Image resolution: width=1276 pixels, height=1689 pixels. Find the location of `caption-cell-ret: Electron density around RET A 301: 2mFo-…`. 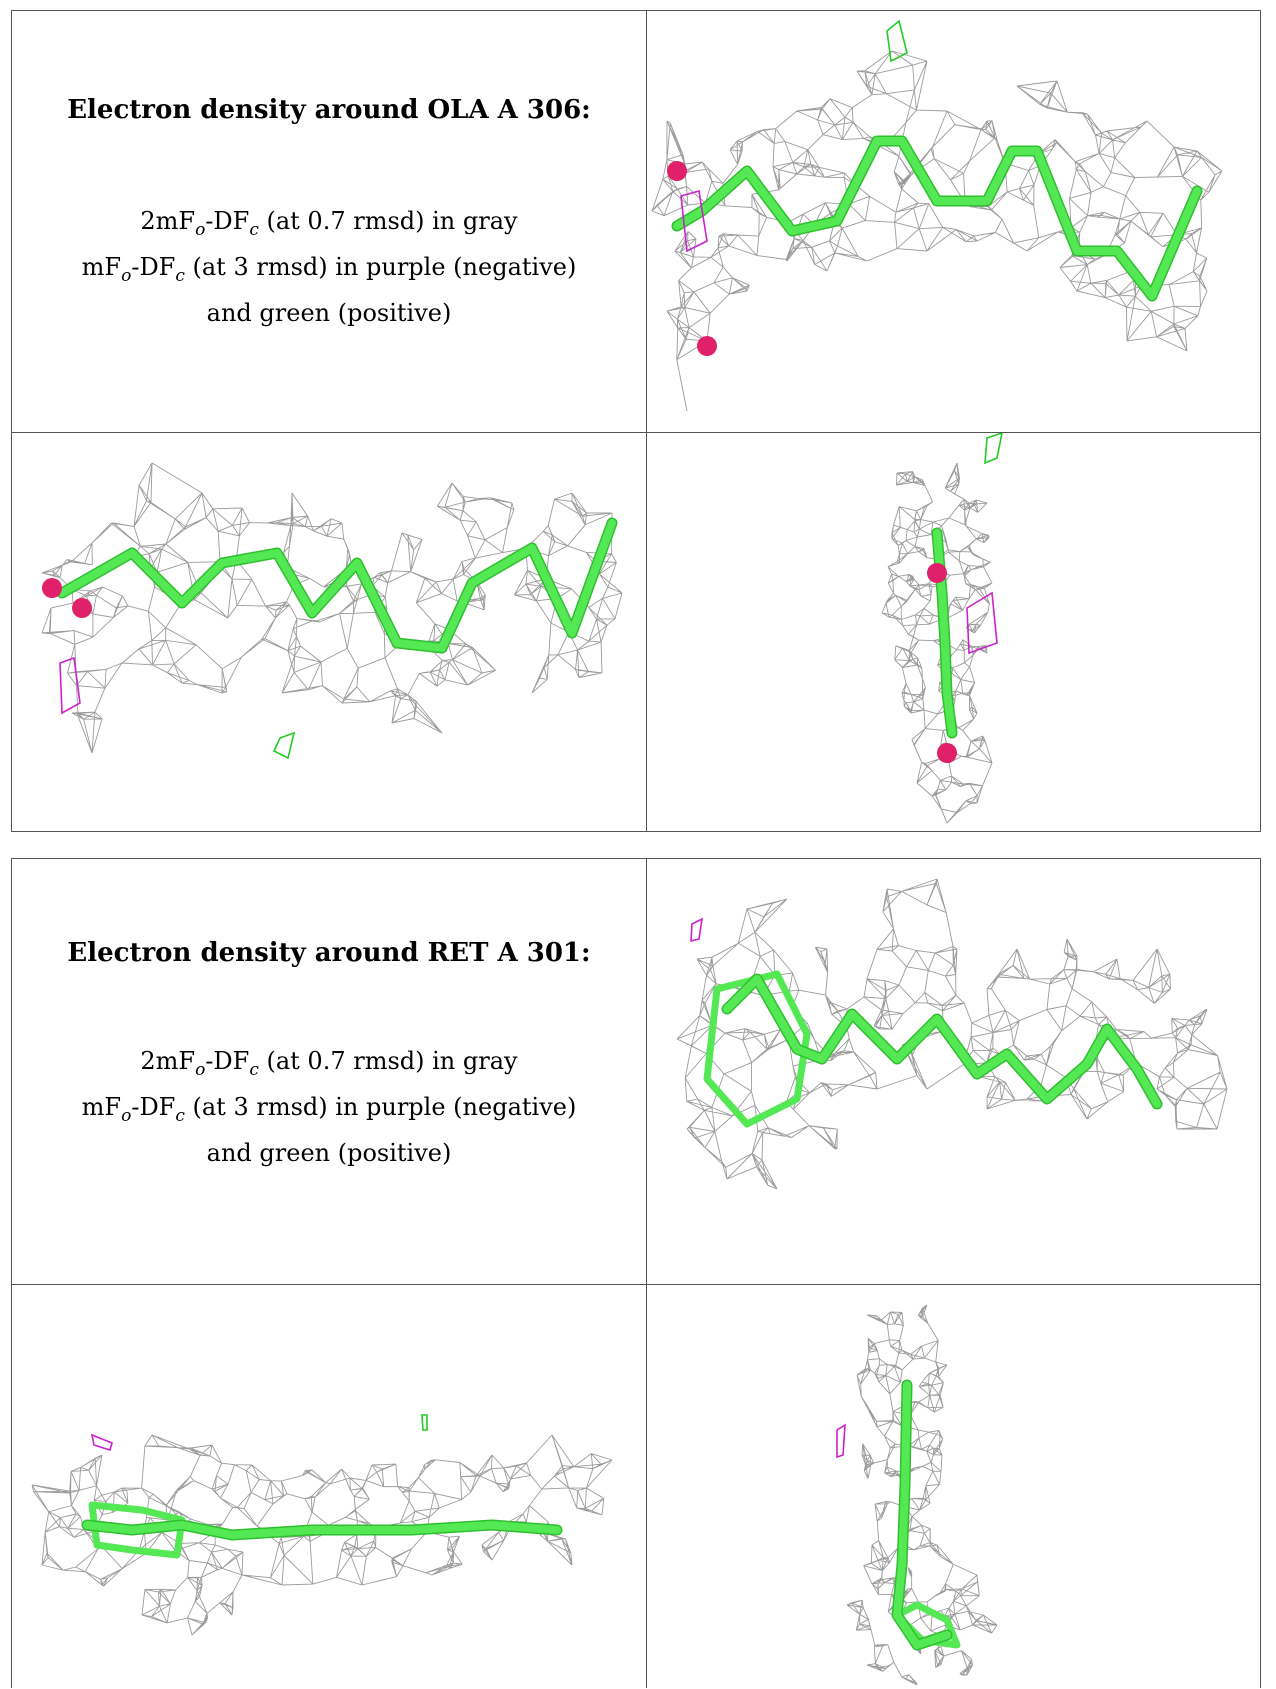

caption-cell-ret: Electron density around RET A 301: 2mFo-… is located at coordinates (329, 1071).